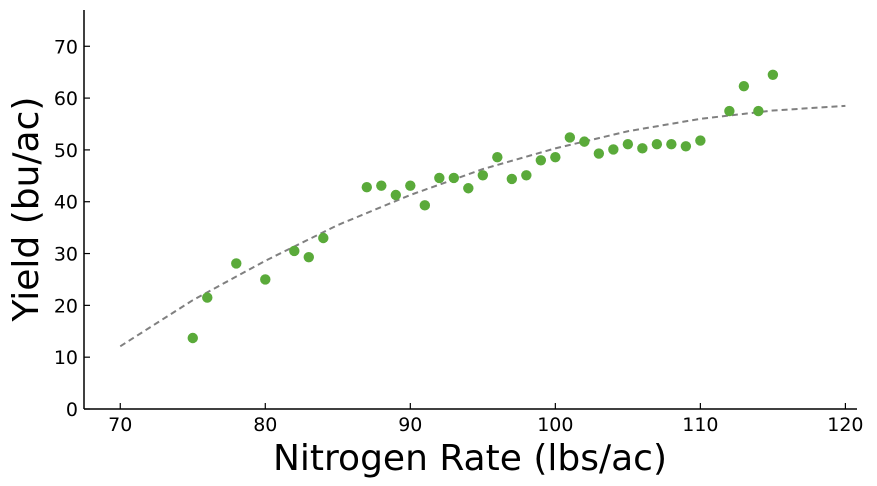 This screenshot has width=877, height=486. I want to click on x-tick-label: 120, so click(845, 425).